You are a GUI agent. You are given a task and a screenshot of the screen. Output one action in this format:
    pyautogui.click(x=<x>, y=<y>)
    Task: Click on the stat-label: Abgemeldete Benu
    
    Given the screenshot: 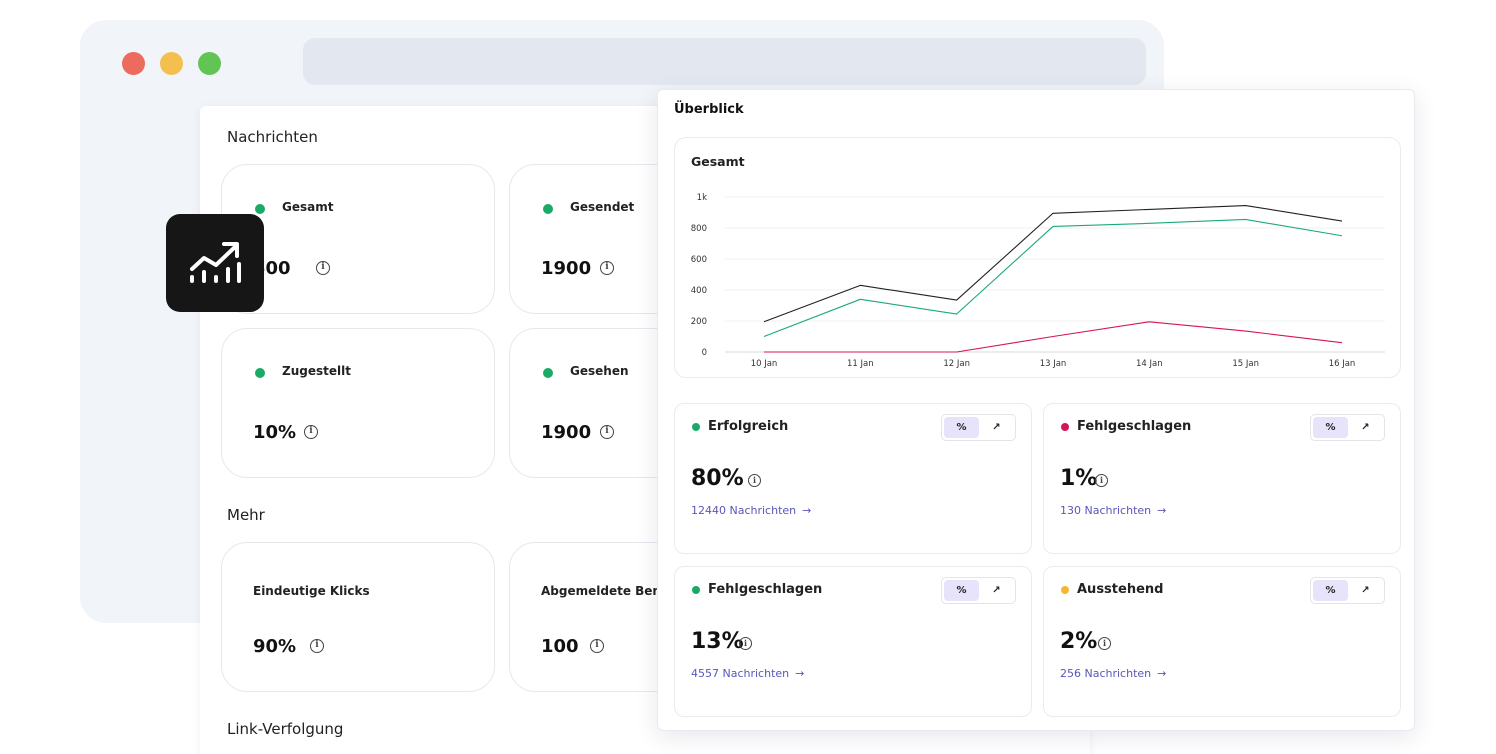 What is the action you would take?
    pyautogui.click(x=605, y=591)
    